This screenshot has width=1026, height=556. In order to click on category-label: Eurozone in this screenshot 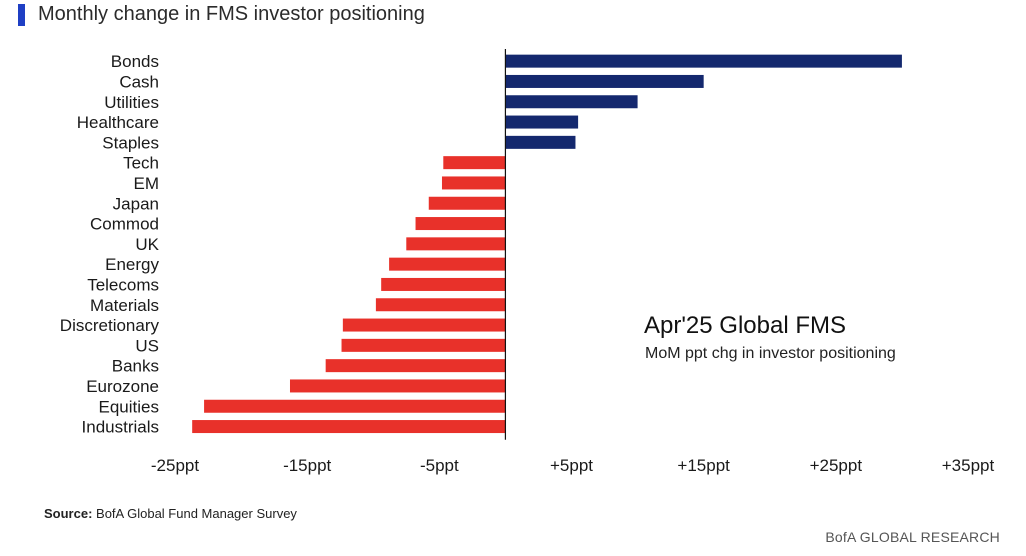, I will do `click(122, 386)`.